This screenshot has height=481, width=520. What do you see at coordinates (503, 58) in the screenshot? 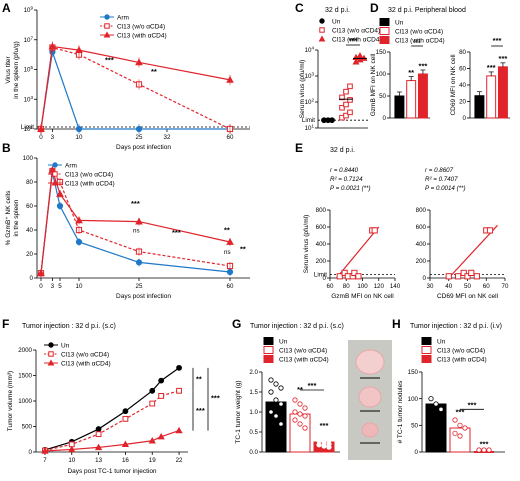
I see `d2-stat-1: ***` at bounding box center [503, 58].